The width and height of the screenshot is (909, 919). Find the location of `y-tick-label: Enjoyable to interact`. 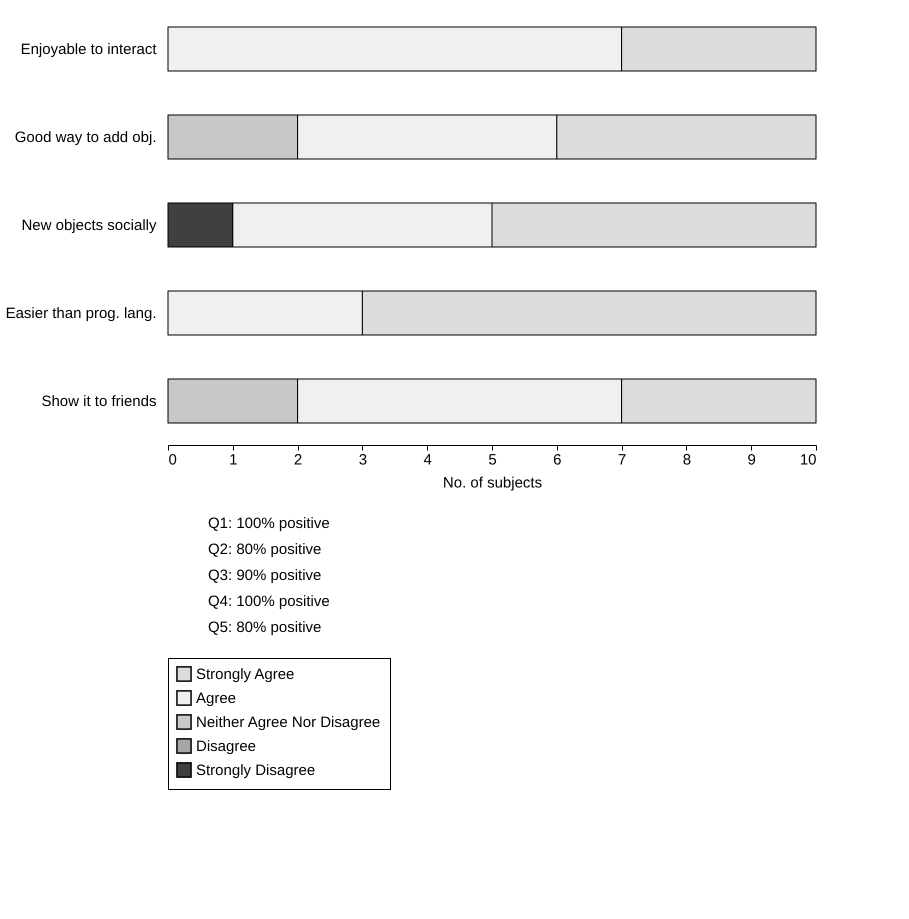

y-tick-label: Enjoyable to interact is located at coordinates (89, 49).